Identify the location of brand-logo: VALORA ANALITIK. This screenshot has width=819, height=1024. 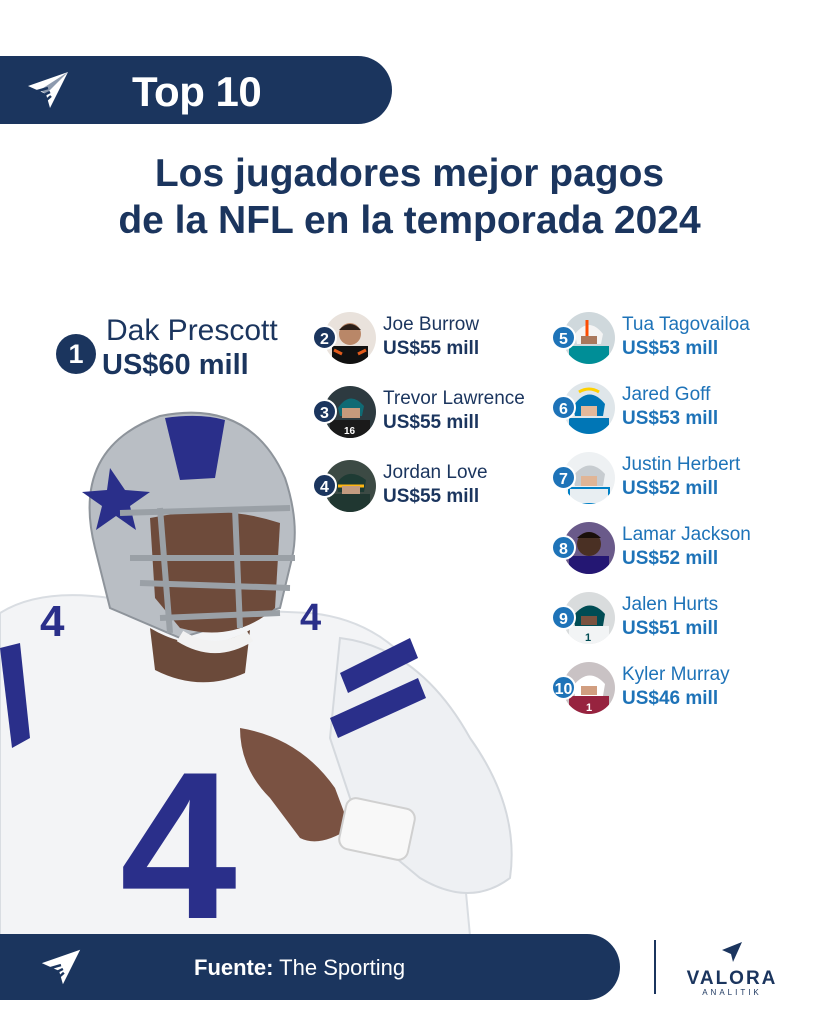
(732, 970).